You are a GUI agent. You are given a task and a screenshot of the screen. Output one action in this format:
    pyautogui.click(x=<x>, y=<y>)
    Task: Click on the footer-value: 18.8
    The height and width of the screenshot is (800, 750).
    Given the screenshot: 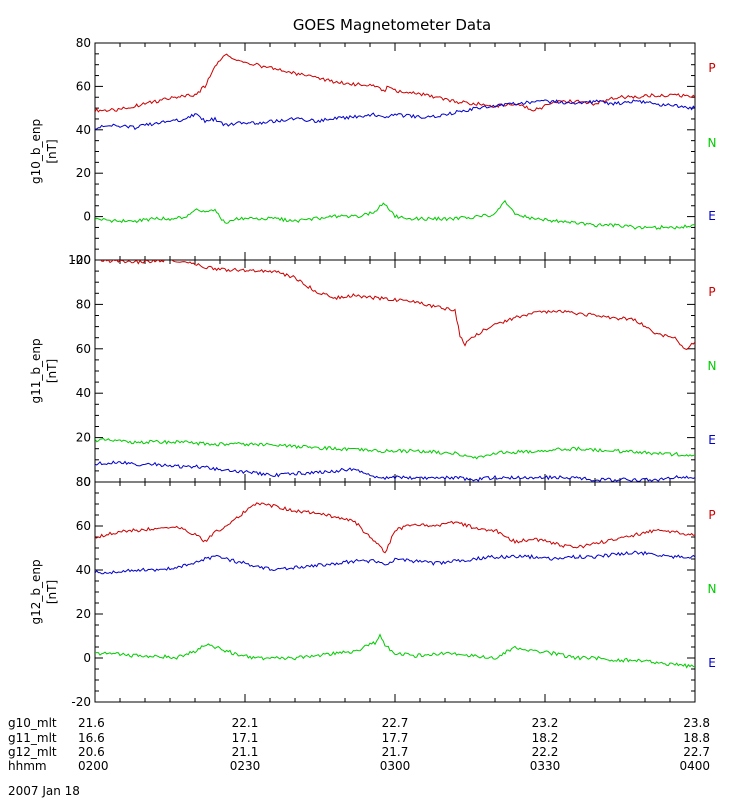 What is the action you would take?
    pyautogui.click(x=696, y=738)
    